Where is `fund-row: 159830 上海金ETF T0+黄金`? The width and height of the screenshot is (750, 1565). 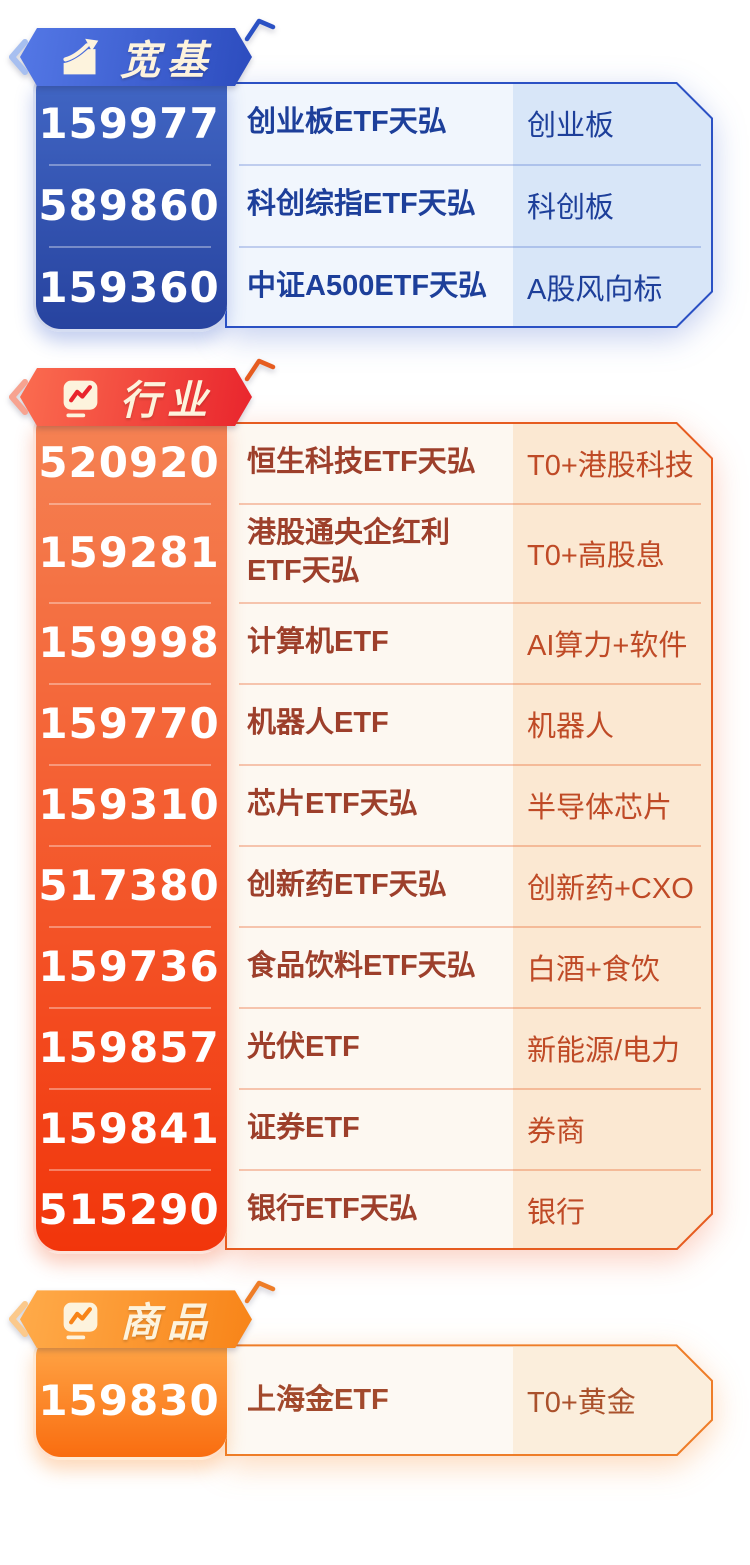
fund-row: 159830 上海金ETF T0+黄金 is located at coordinates (373, 1400).